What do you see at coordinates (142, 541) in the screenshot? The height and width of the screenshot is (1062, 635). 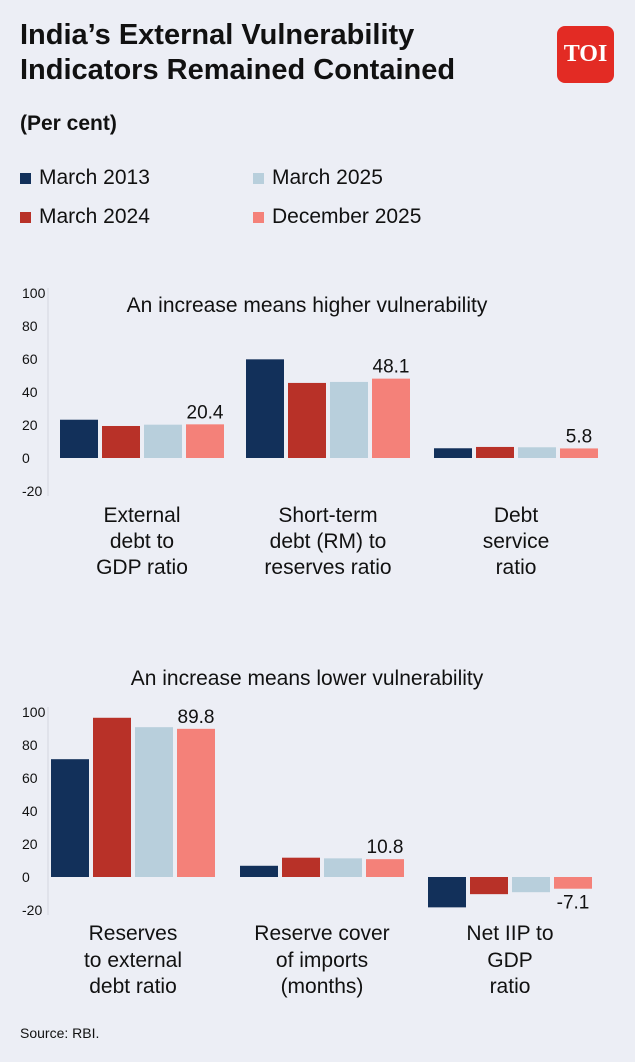 I see `category-label: debt to` at bounding box center [142, 541].